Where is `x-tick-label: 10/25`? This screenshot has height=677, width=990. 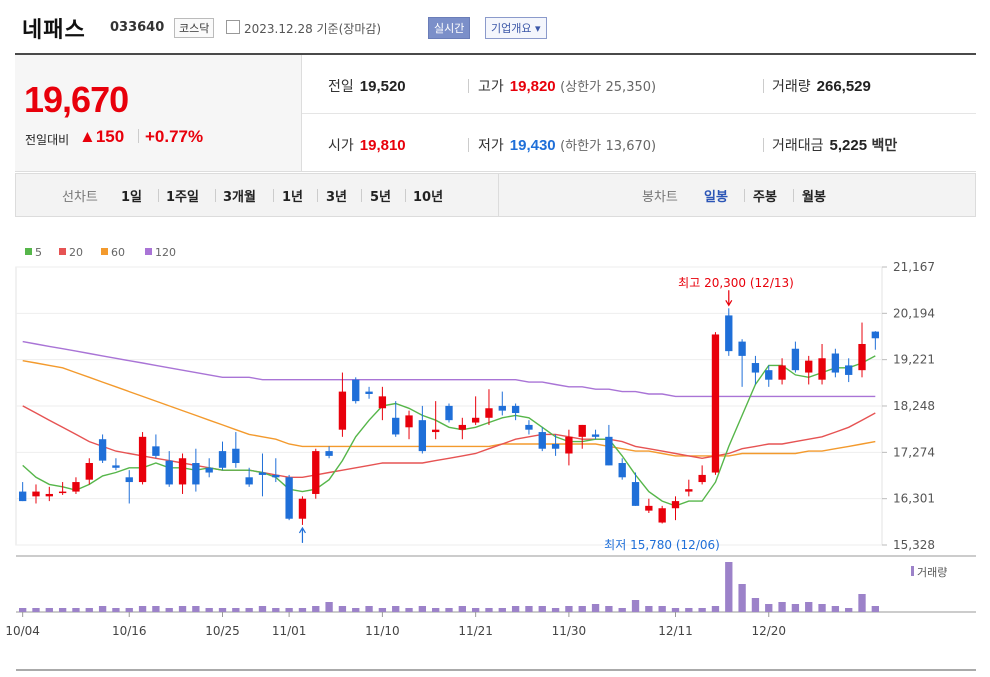 x-tick-label: 10/25 is located at coordinates (222, 631).